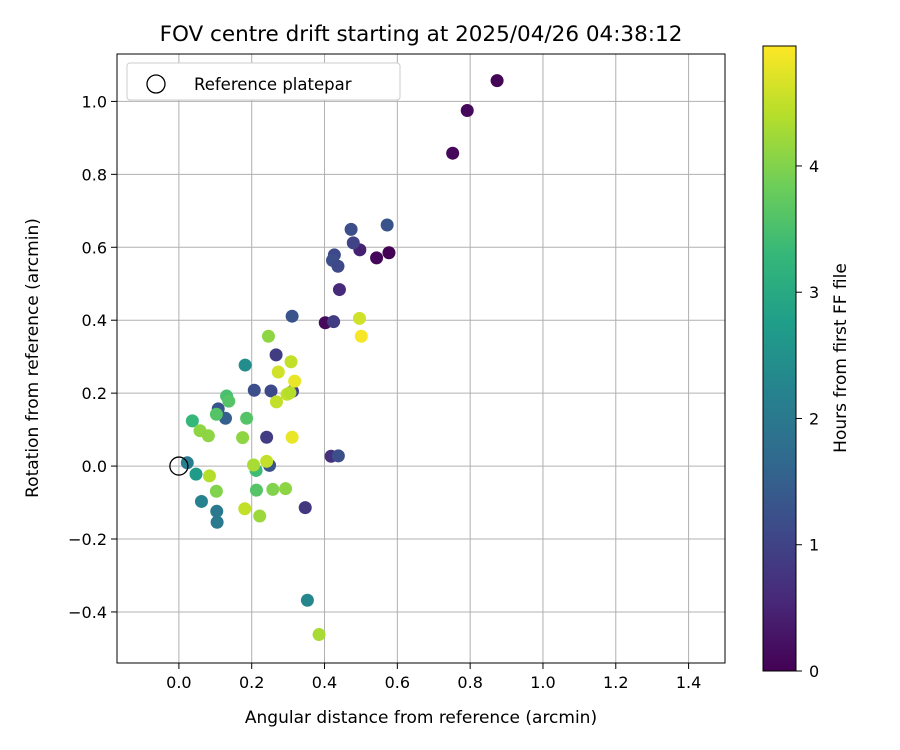  I want to click on colorbar-tick-label: 0, so click(814, 671).